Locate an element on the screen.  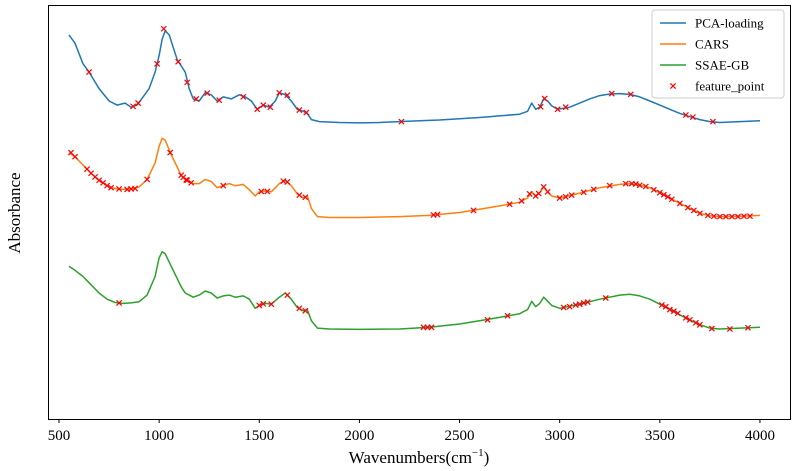
x-tick-label: 1000 is located at coordinates (159, 436).